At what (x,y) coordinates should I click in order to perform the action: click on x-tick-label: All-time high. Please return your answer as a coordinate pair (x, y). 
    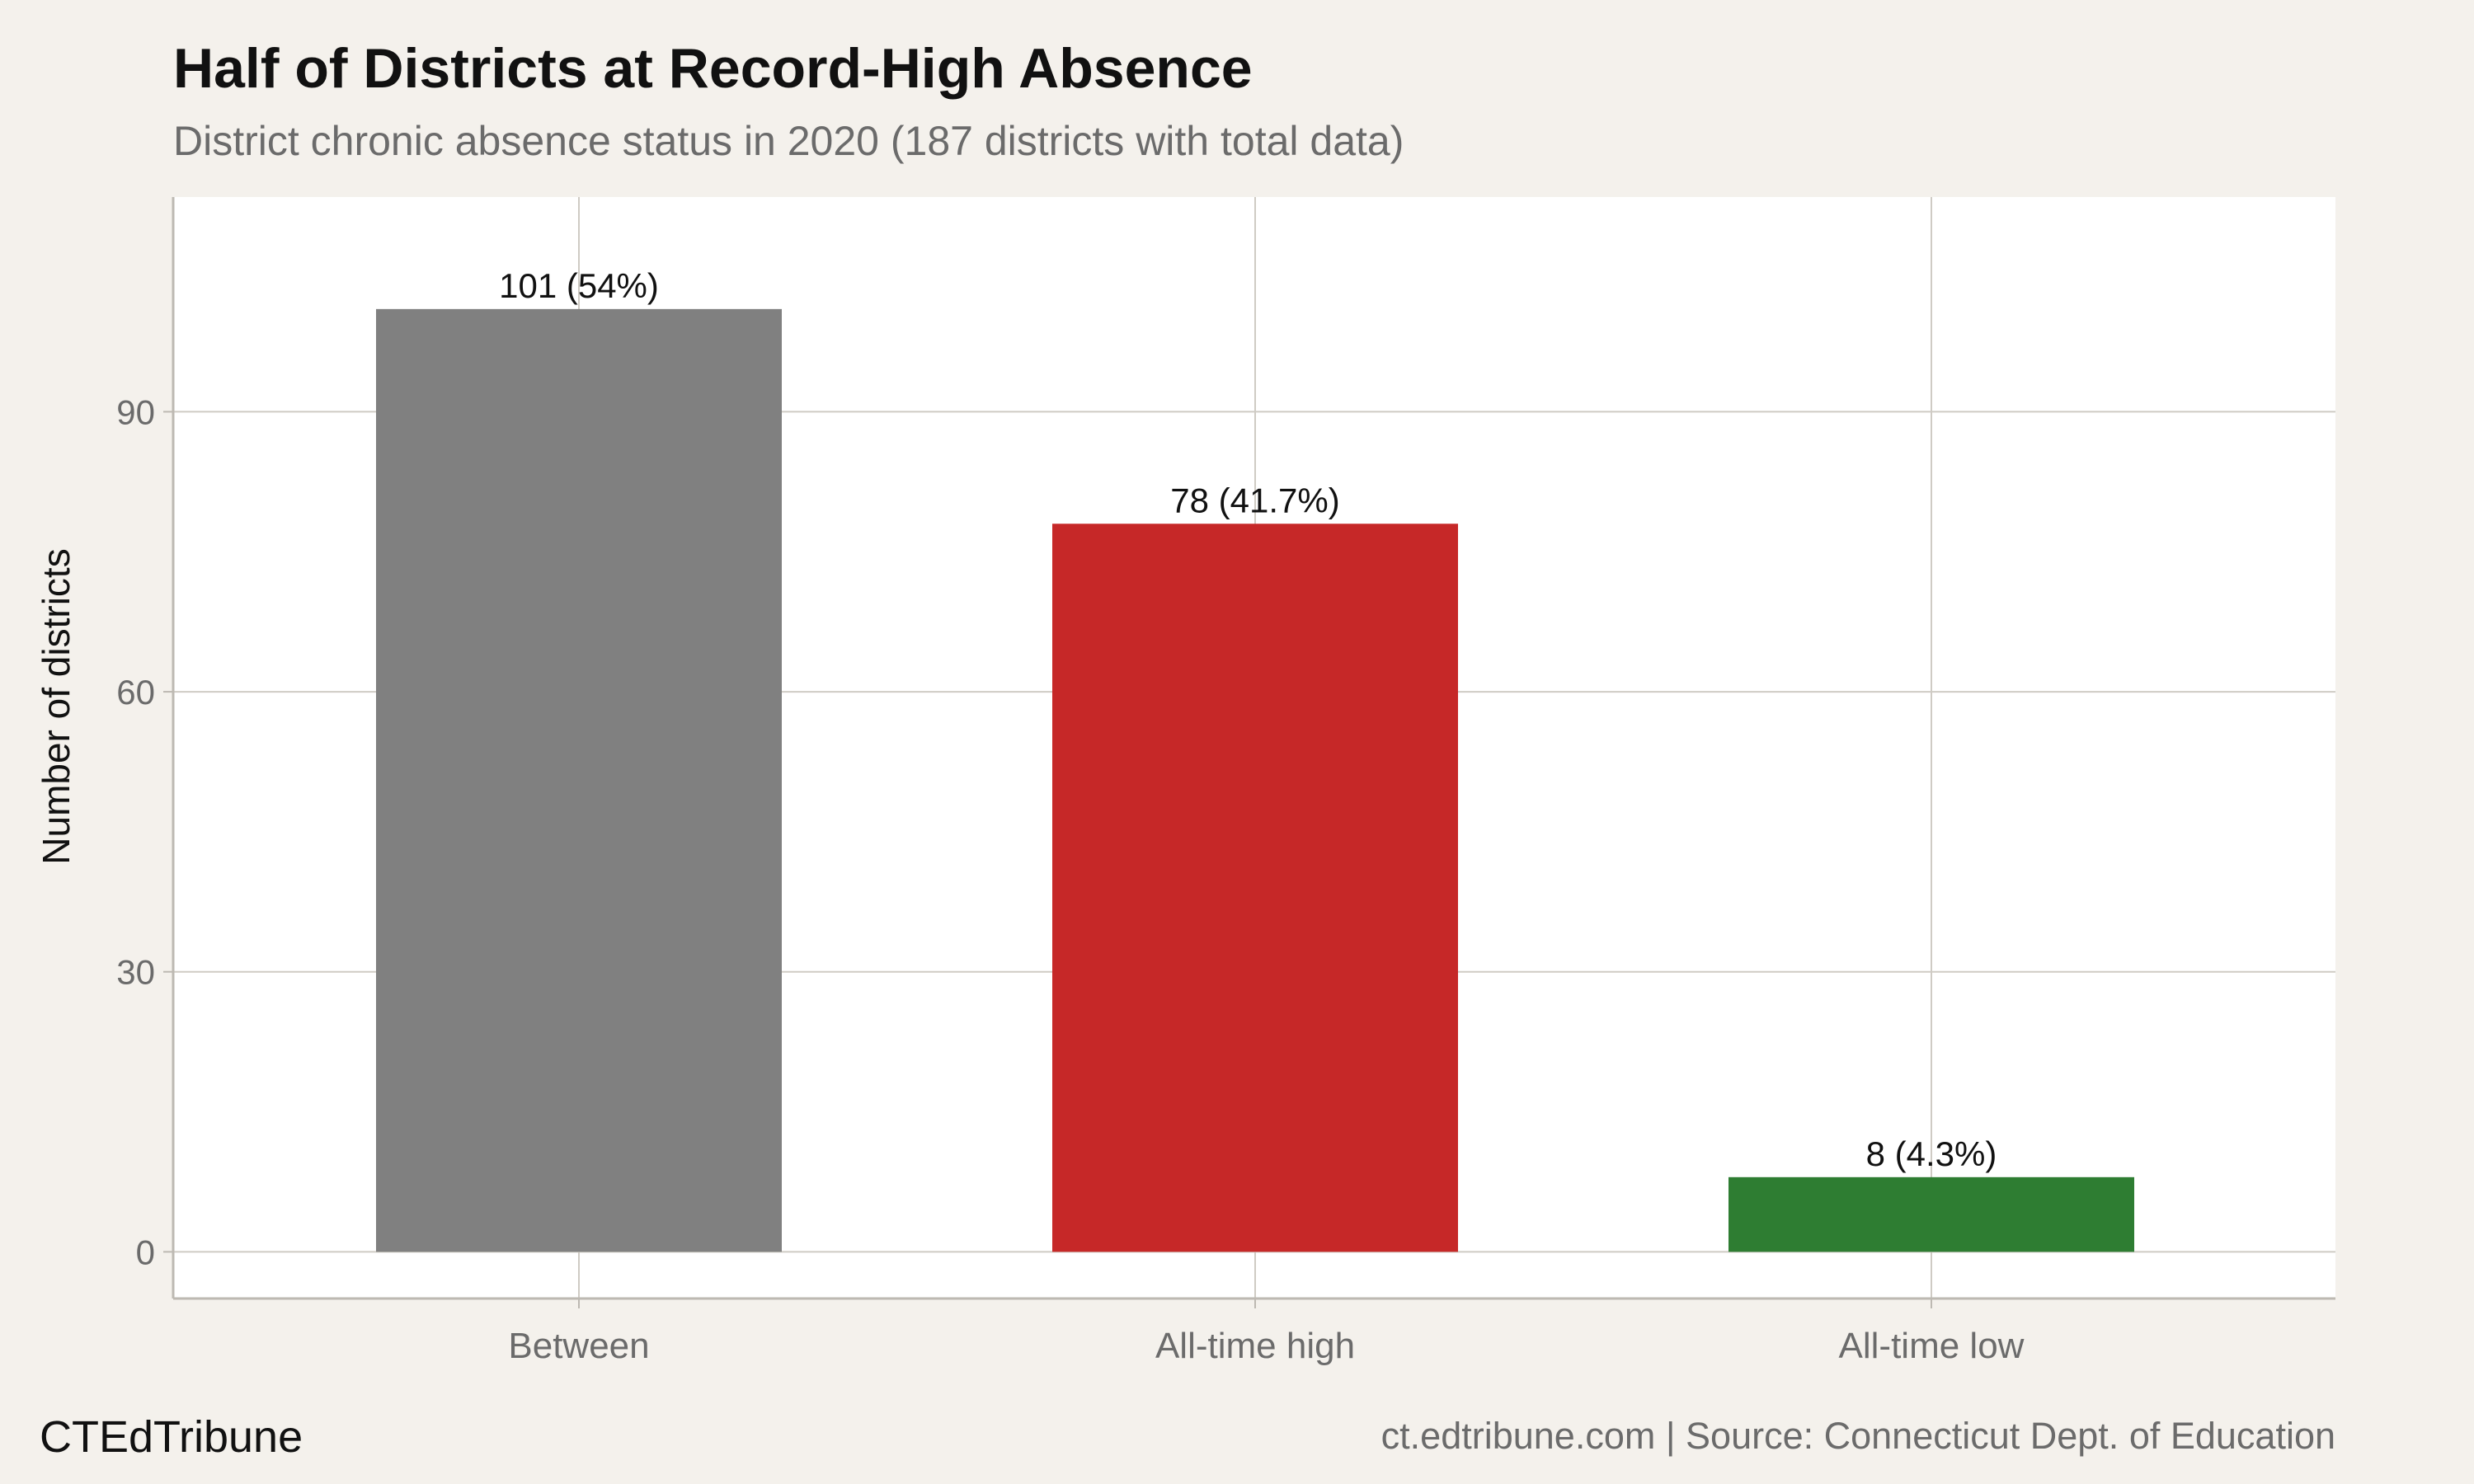
    Looking at the image, I should click on (1255, 1346).